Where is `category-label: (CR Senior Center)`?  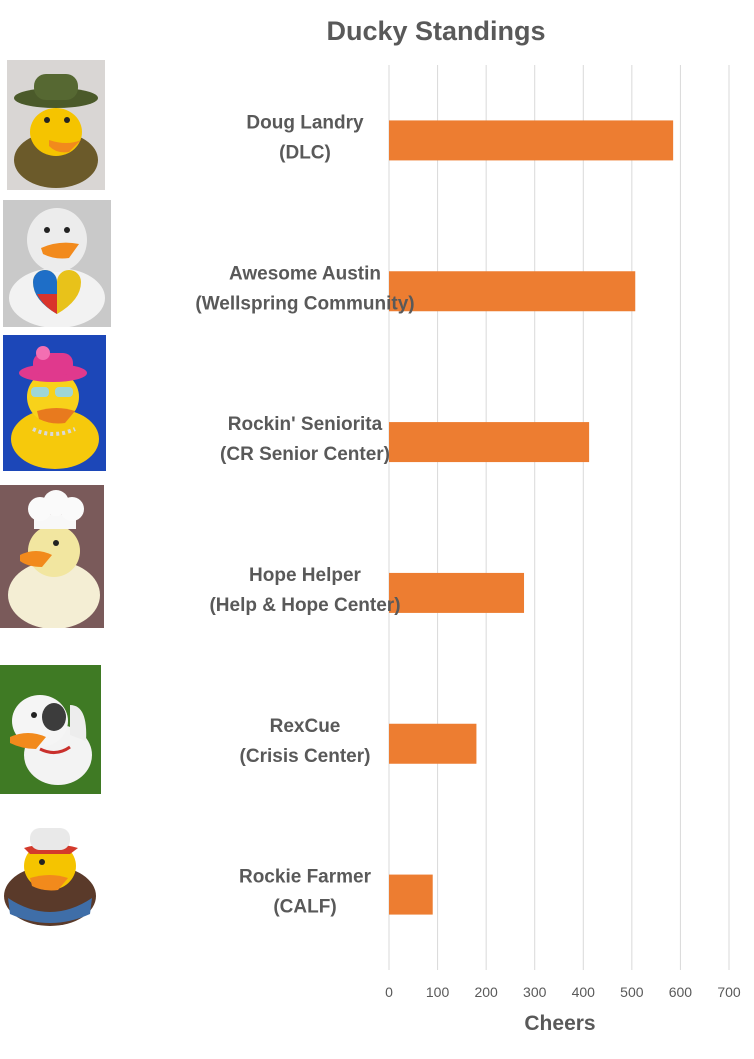
category-label: (CR Senior Center) is located at coordinates (305, 454).